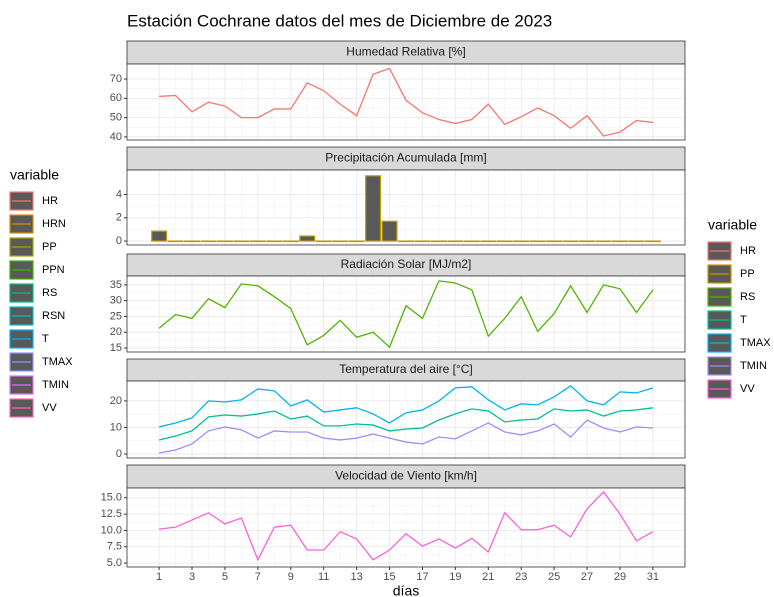 Image resolution: width=774 pixels, height=597 pixels. Describe the element at coordinates (406, 264) in the screenshot. I see `strip-title: Radiación Solar [MJ/m2]` at that location.